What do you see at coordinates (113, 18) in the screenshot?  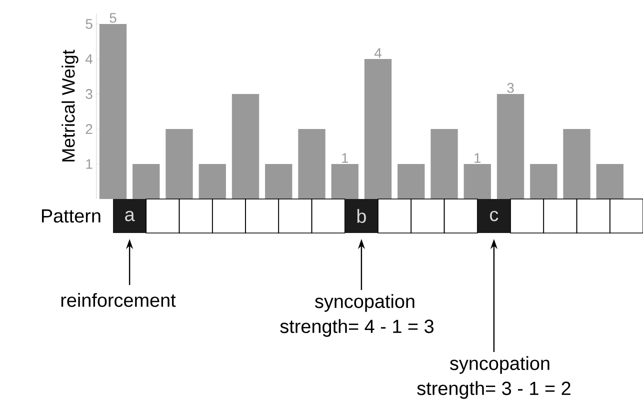 I see `data-label: 5` at bounding box center [113, 18].